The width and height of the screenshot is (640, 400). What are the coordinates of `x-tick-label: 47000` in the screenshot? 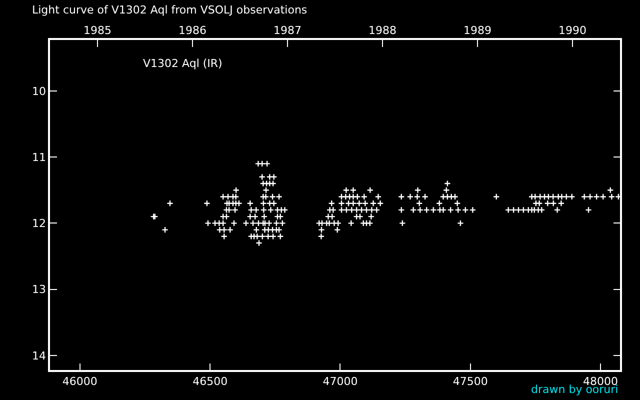 It's located at (340, 381).